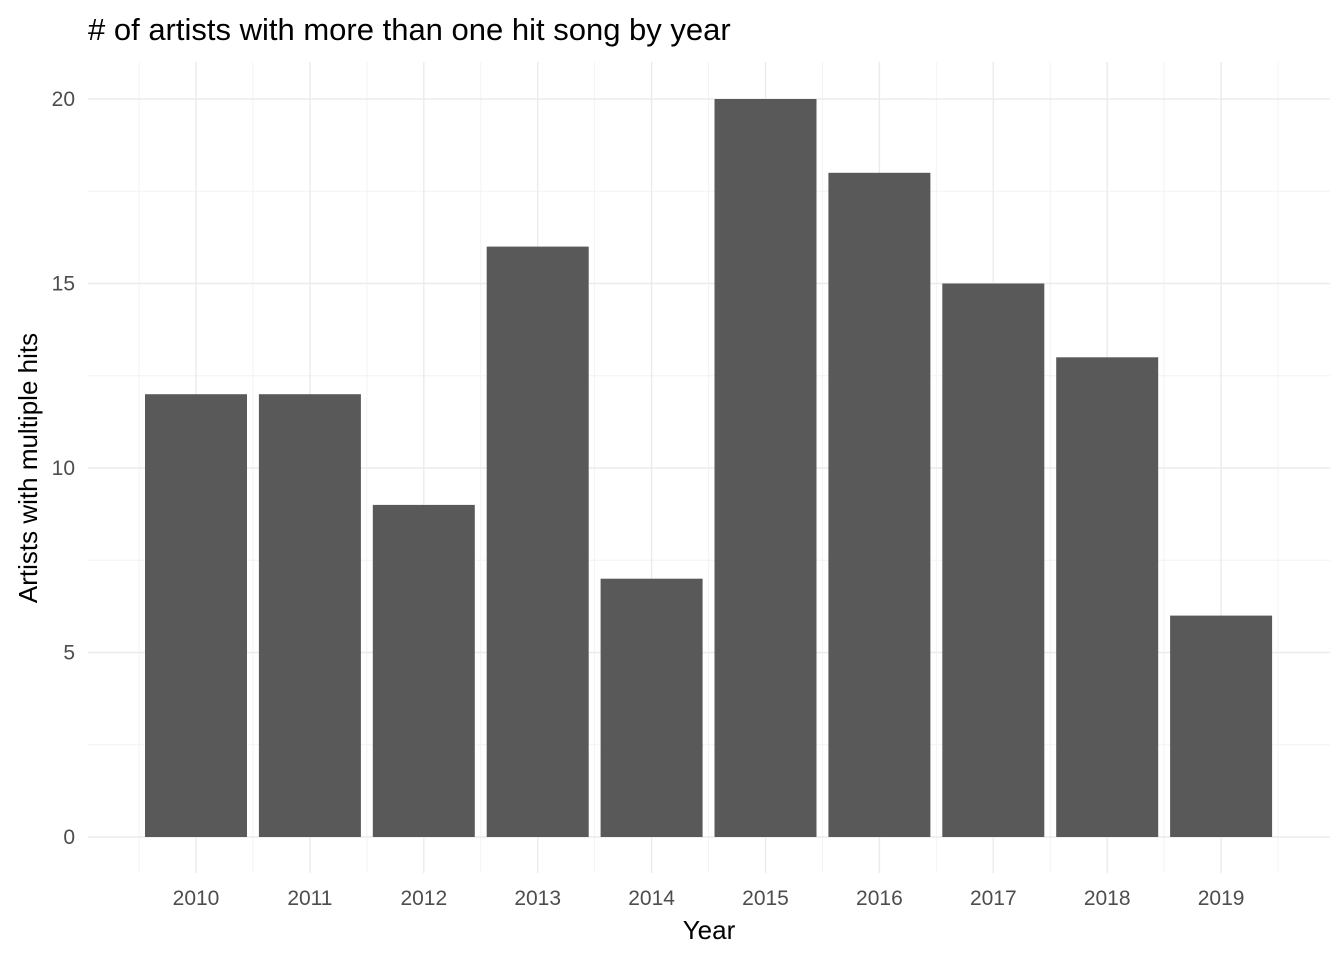 The image size is (1344, 960). I want to click on x-tick-label: 2014, so click(651, 898).